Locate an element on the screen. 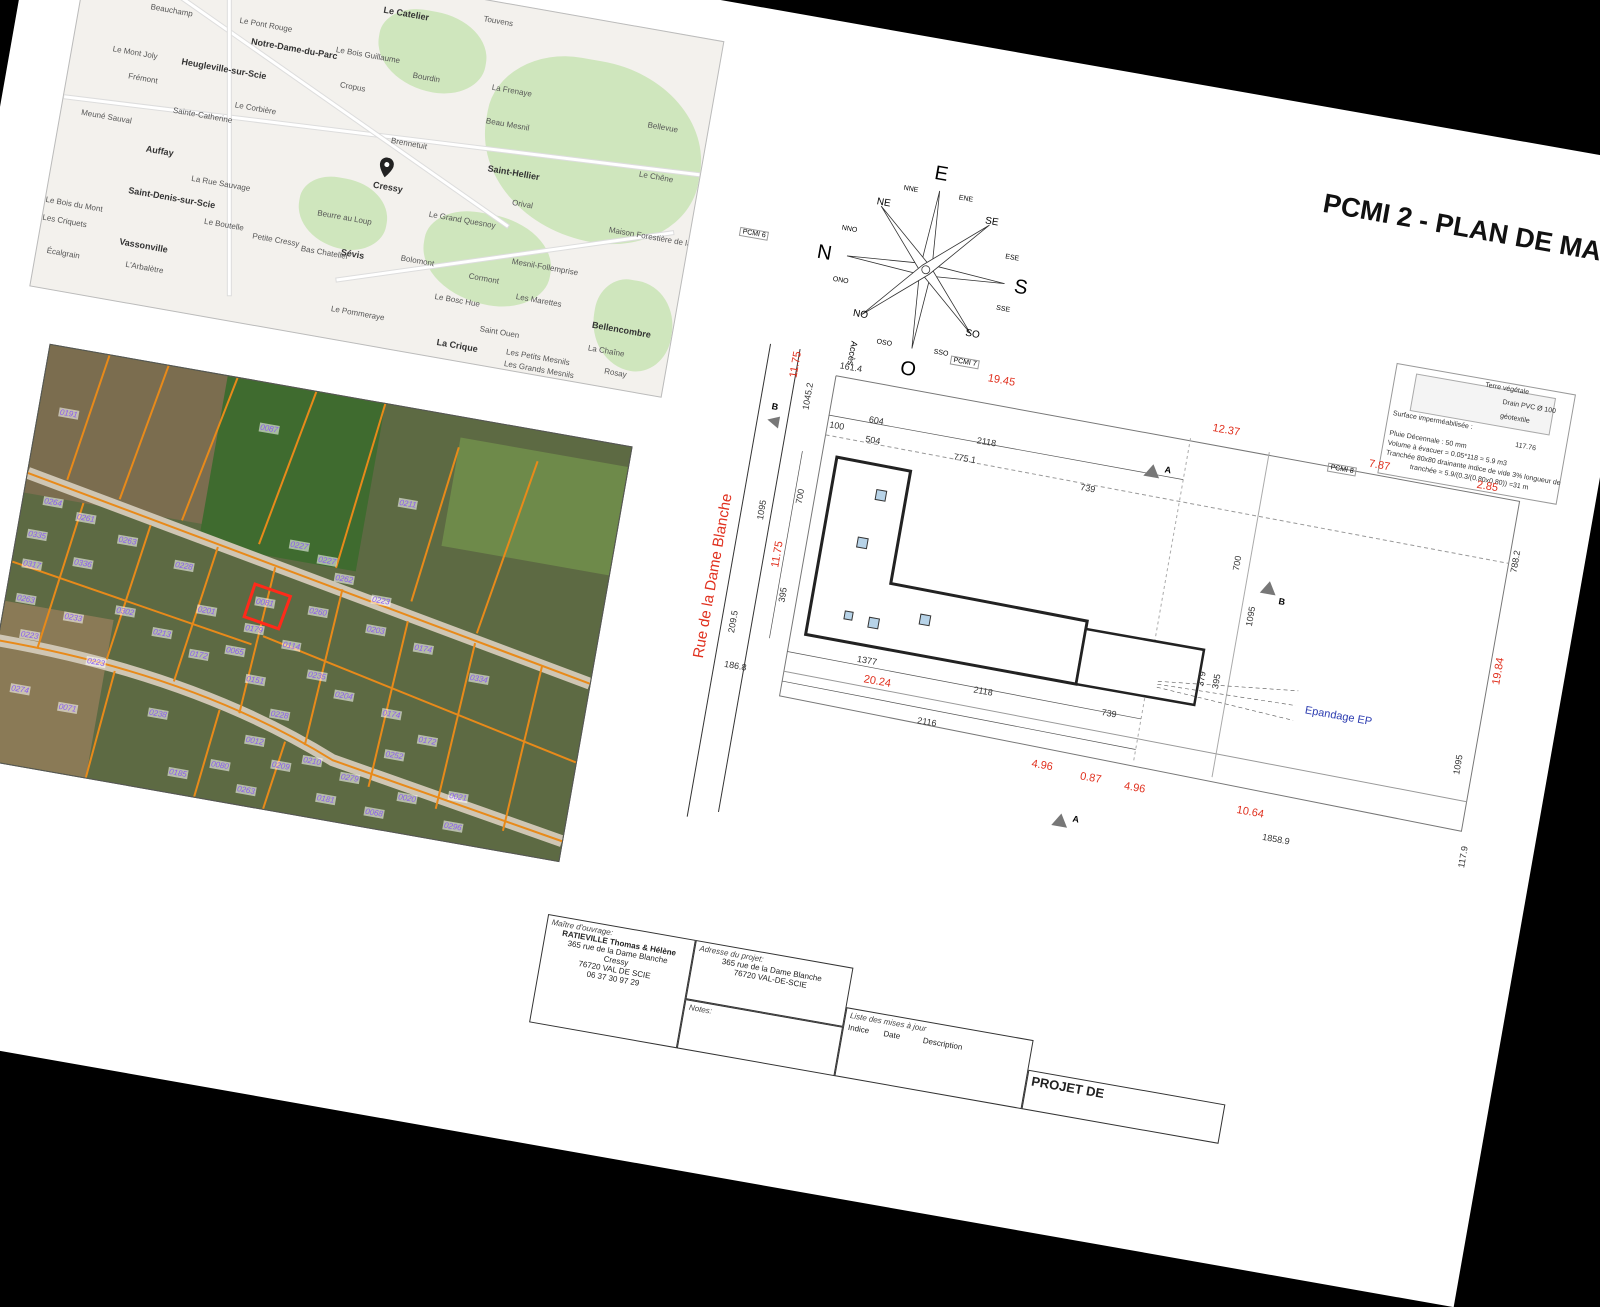  map-place: La Rue Sauvage is located at coordinates (220, 183).